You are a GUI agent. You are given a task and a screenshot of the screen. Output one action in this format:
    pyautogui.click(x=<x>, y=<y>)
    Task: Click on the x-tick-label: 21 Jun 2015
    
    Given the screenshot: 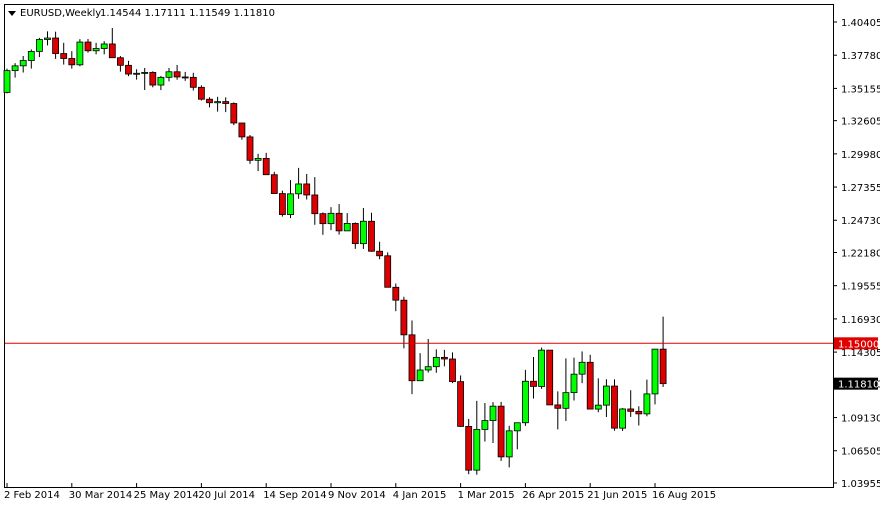 What is the action you would take?
    pyautogui.click(x=617, y=495)
    